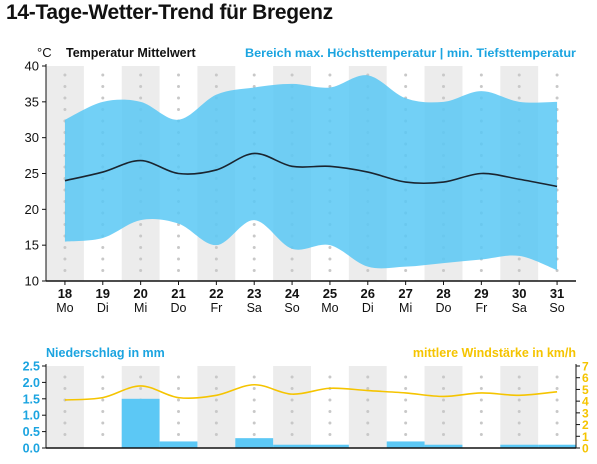 The width and height of the screenshot is (597, 464). Describe the element at coordinates (105, 353) in the screenshot. I see `precip-legend: Niederschlag in mm` at that location.